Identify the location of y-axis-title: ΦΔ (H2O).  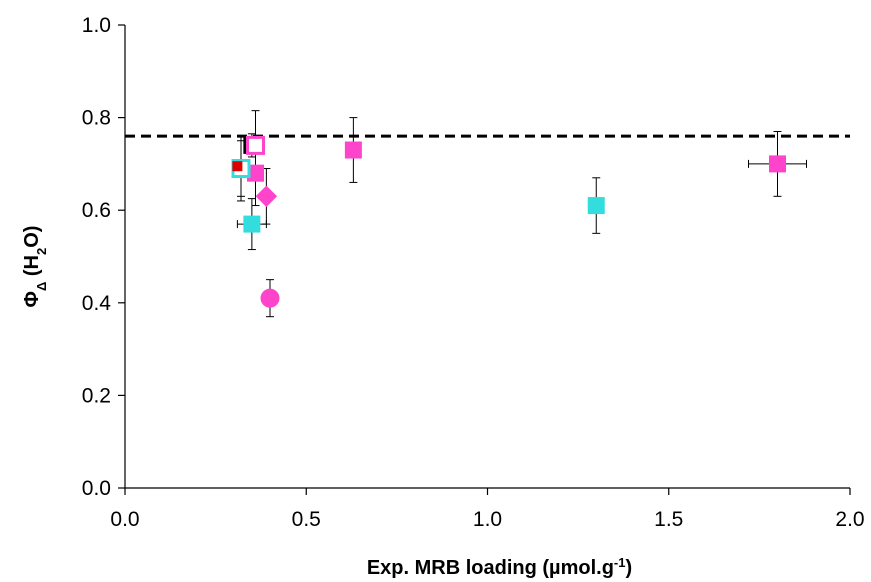
(35, 267).